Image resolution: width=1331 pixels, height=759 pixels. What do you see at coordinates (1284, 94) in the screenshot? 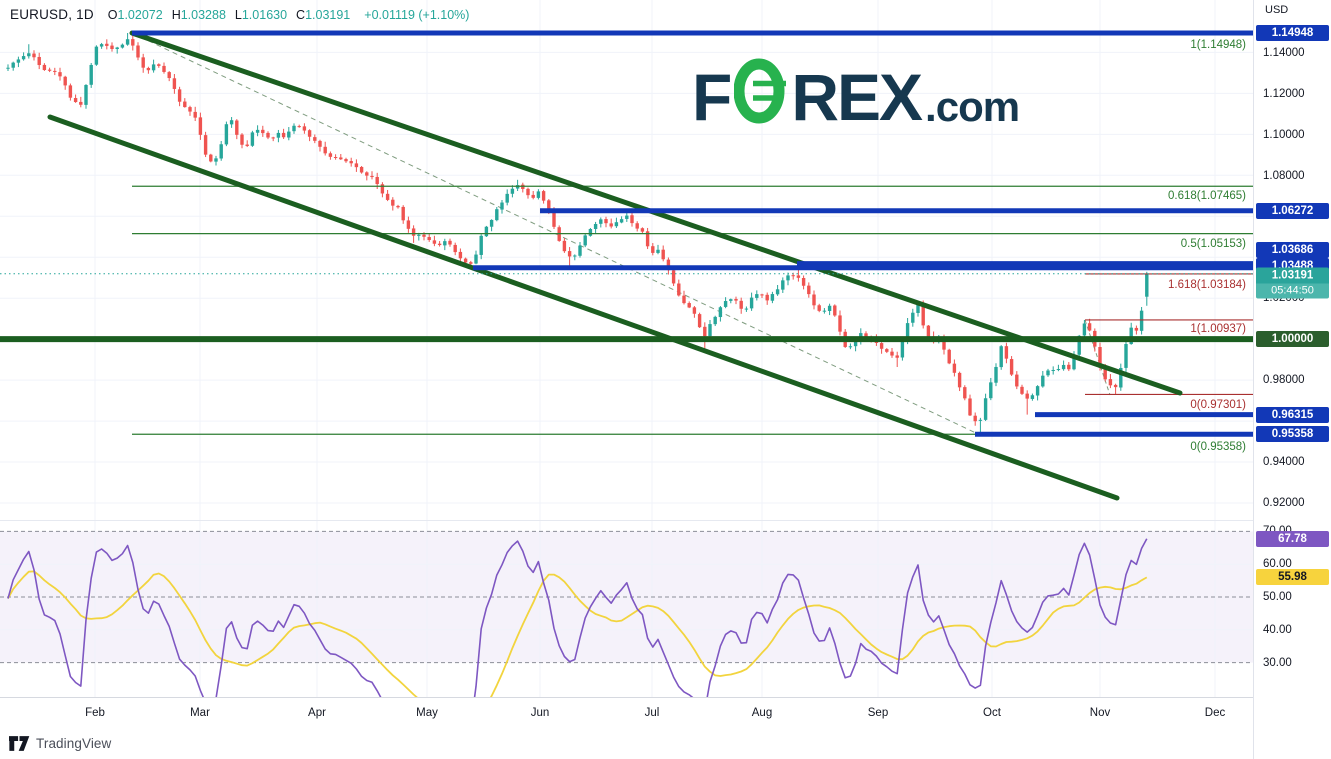
I see `price-tick: 1.12000` at bounding box center [1284, 94].